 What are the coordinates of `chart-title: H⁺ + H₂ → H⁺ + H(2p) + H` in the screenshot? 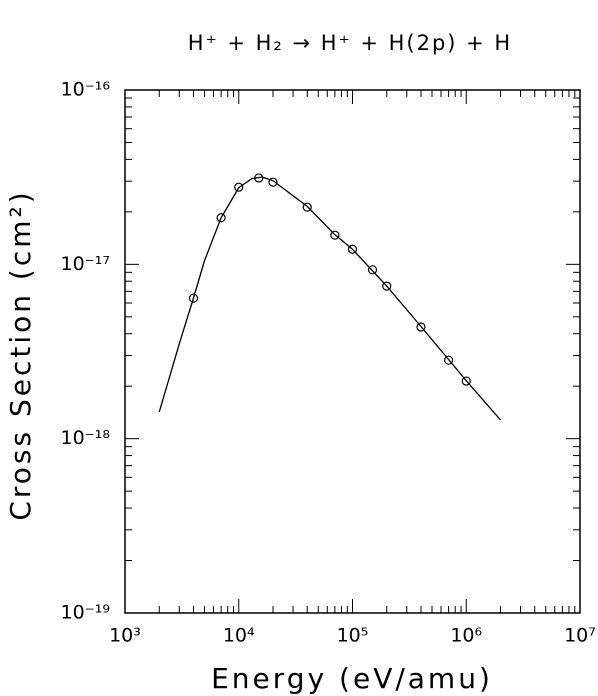 It's located at (350, 43).